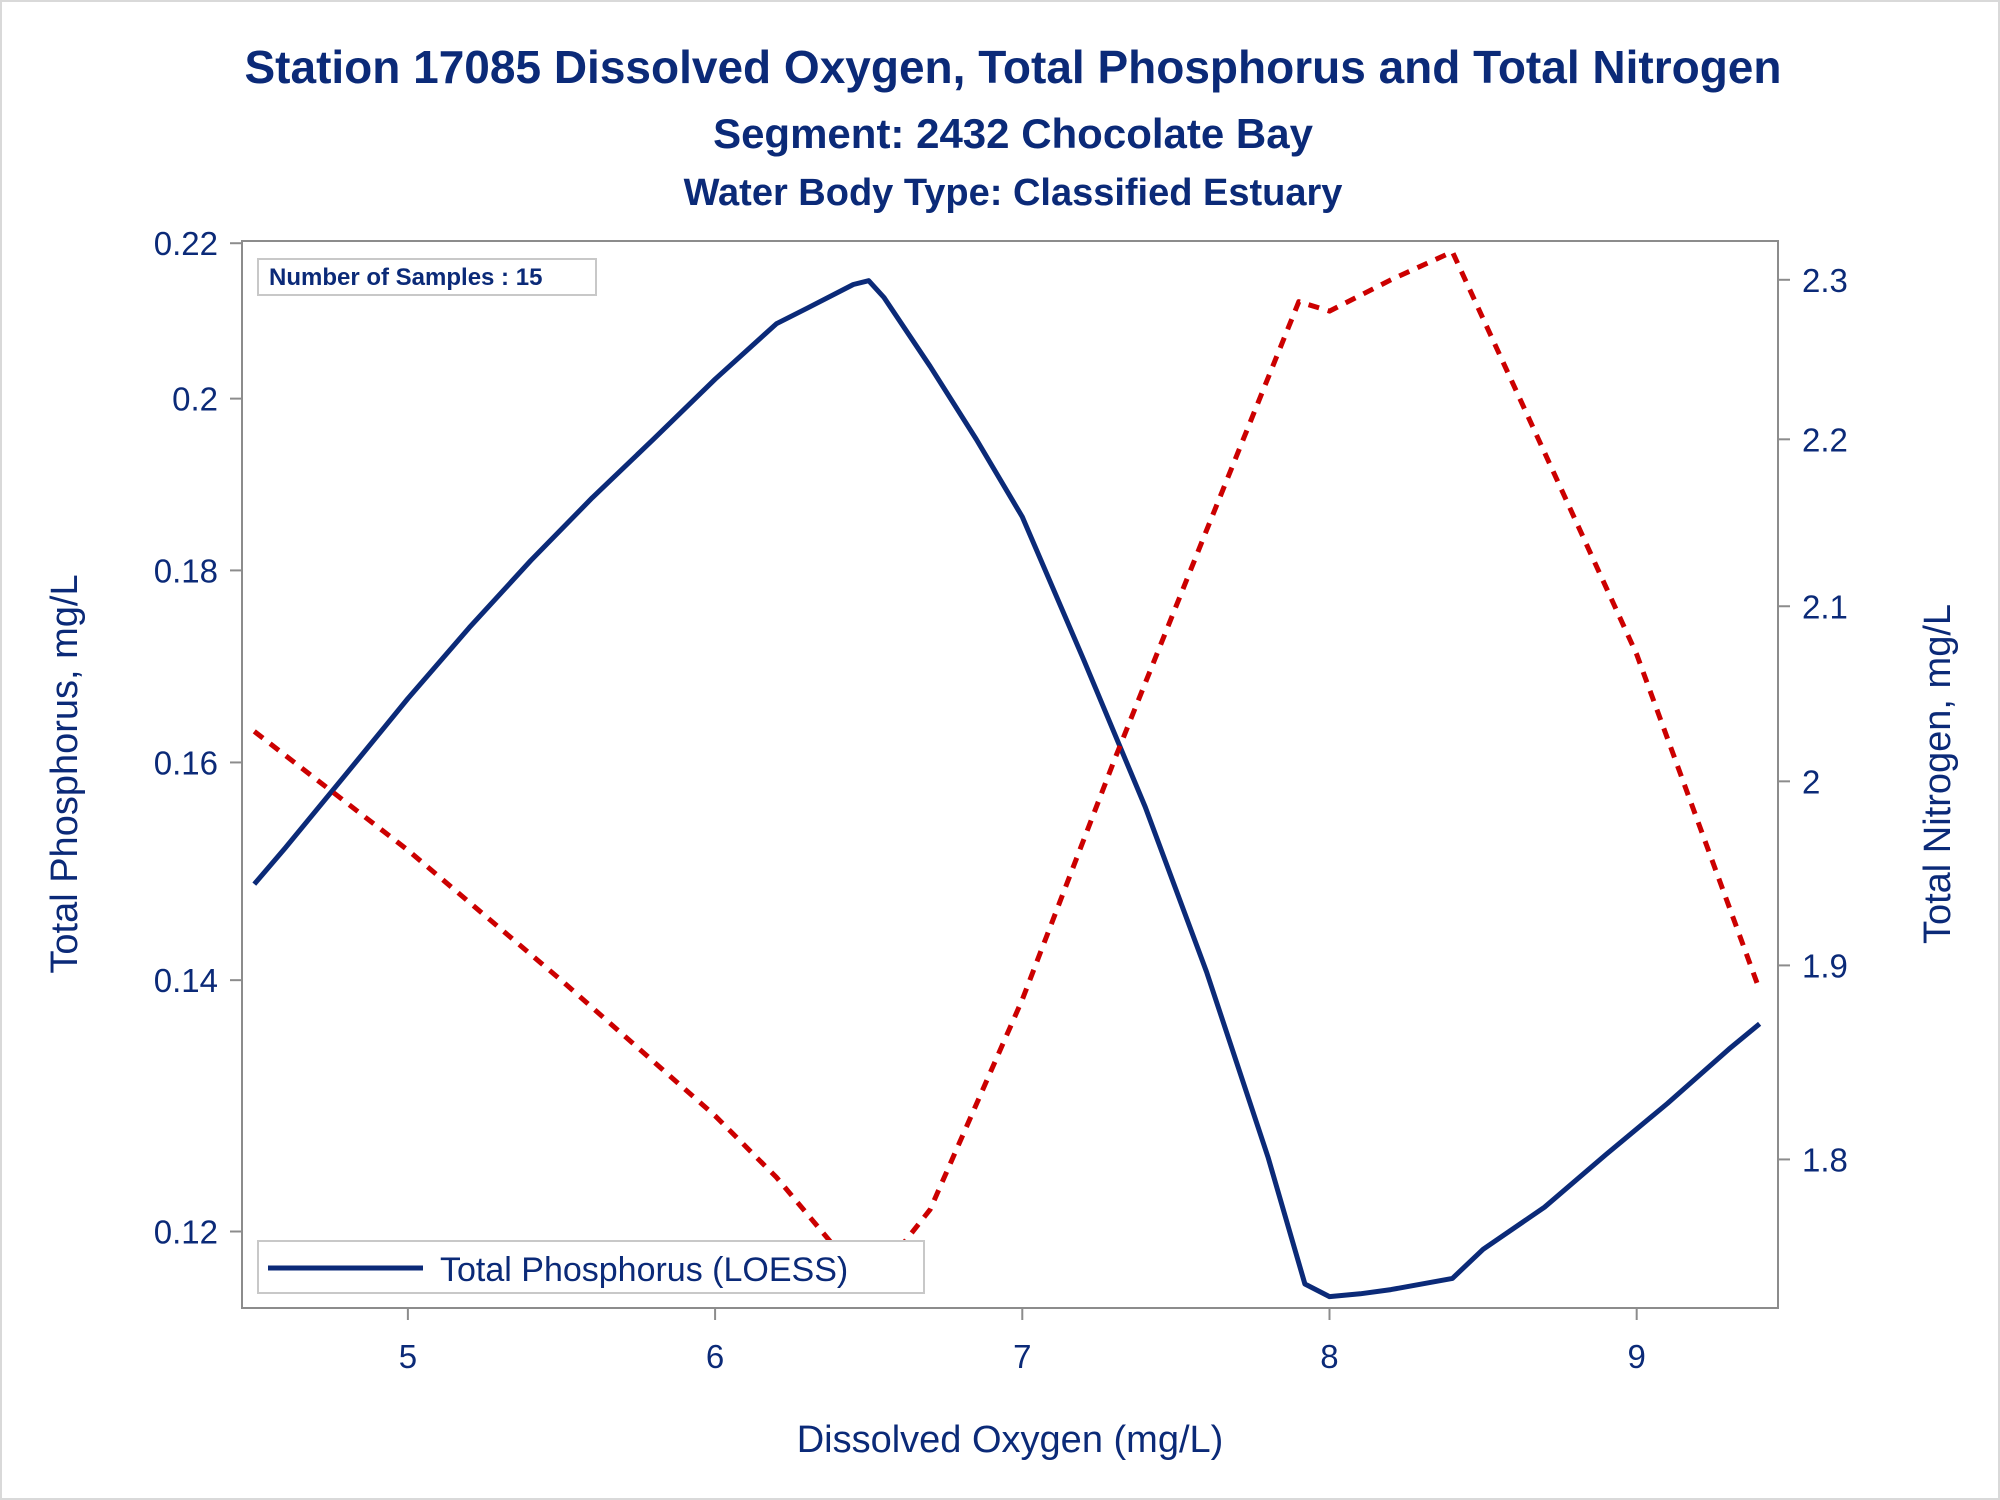  I want to click on x-tick-label: 6, so click(715, 1356).